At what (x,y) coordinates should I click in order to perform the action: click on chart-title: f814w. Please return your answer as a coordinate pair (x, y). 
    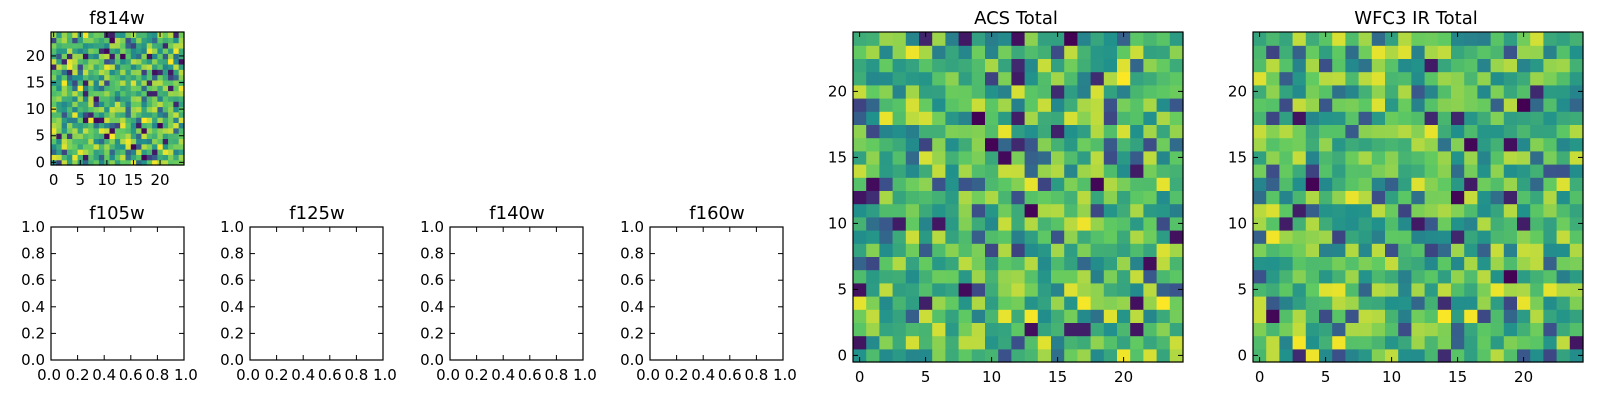
    Looking at the image, I should click on (116, 18).